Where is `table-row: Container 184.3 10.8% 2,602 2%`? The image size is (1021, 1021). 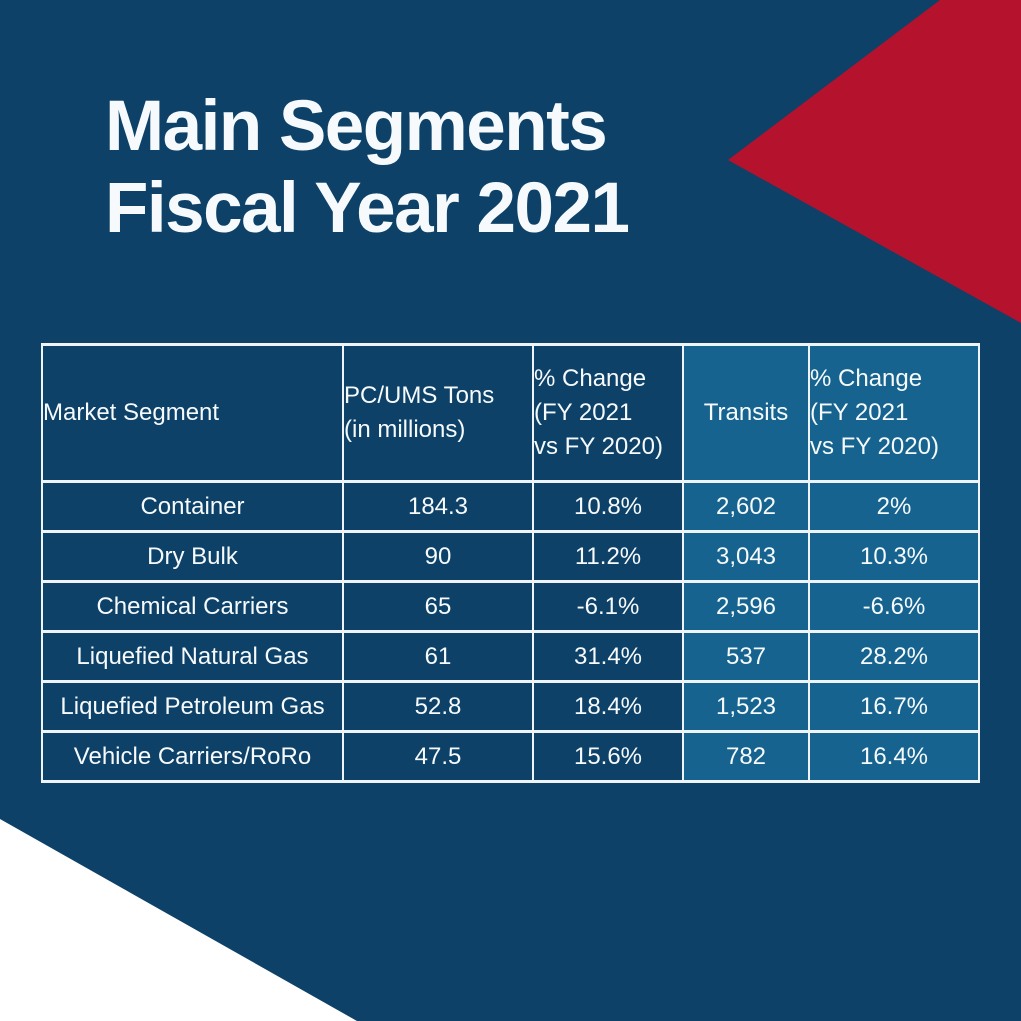 table-row: Container 184.3 10.8% 2,602 2% is located at coordinates (510, 506).